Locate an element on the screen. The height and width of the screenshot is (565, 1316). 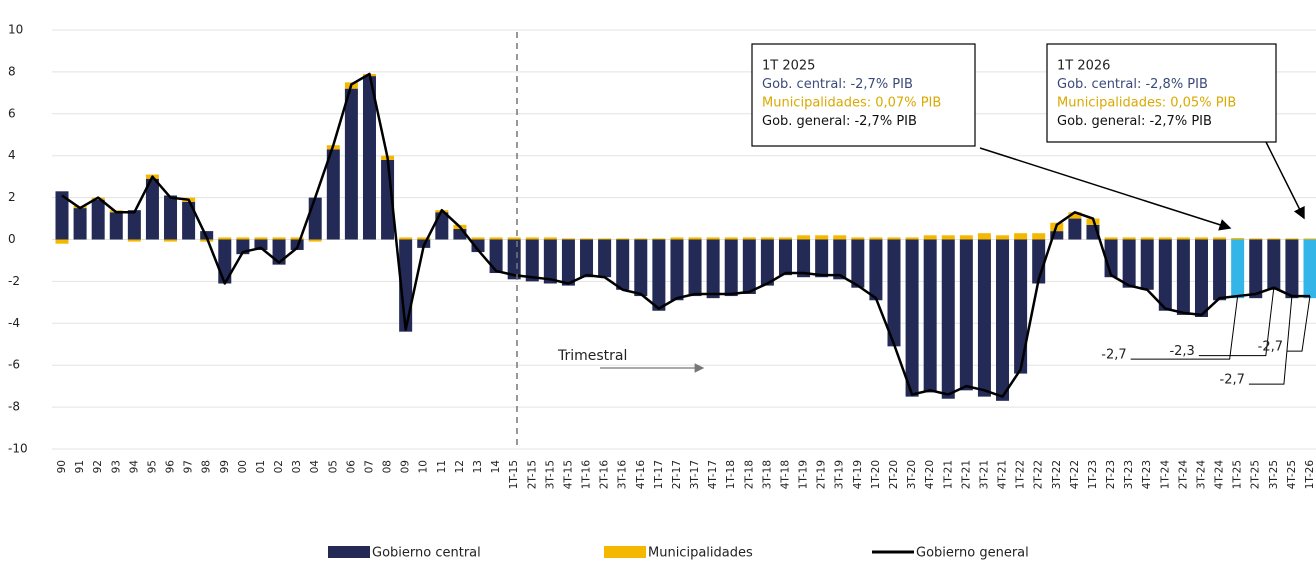
y-tick-label: 6 is located at coordinates (12, 113).